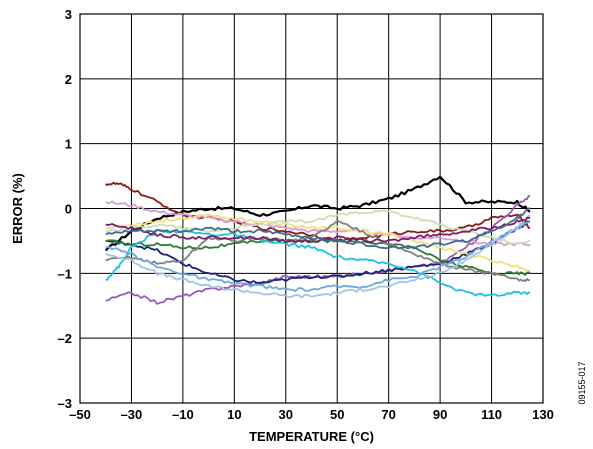  Describe the element at coordinates (337, 414) in the screenshot. I see `x-tick-label: 50` at that location.